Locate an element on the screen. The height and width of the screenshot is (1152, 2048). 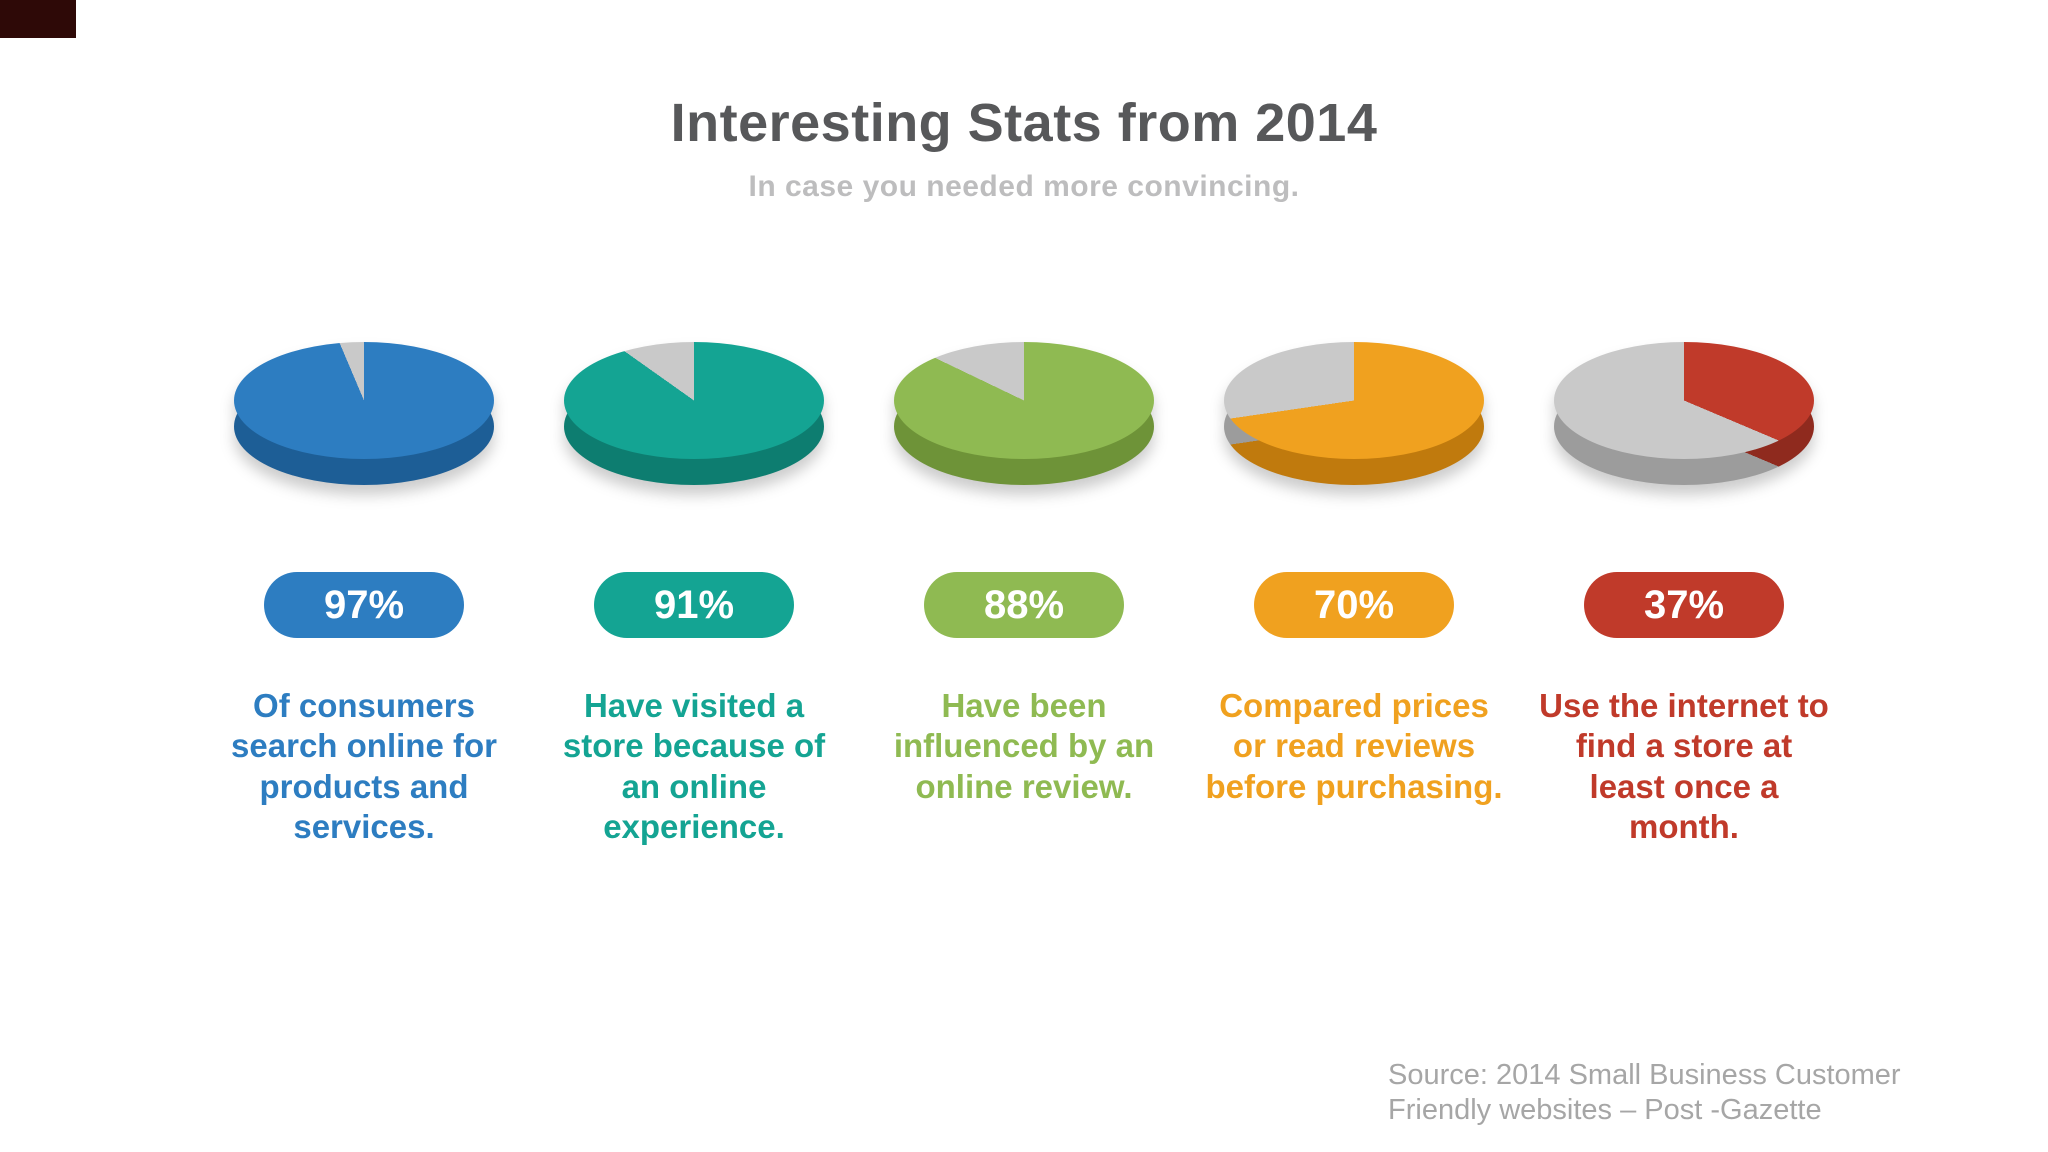
percent-label: 88% is located at coordinates (1024, 604).